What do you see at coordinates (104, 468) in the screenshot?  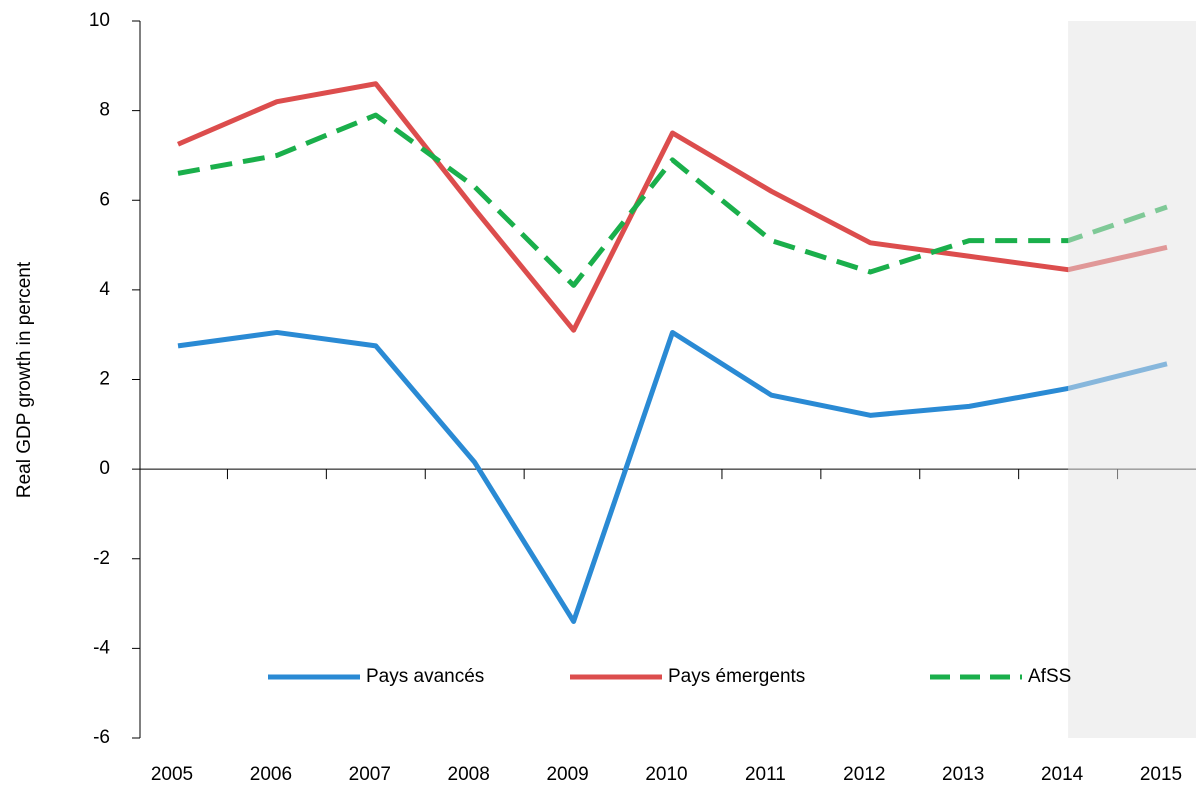 I see `y-tick-label: 0` at bounding box center [104, 468].